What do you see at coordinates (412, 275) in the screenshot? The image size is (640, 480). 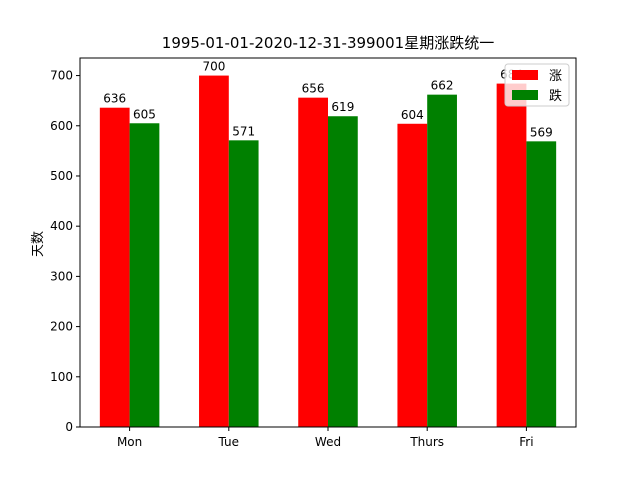 I see `bar-rise-thurs` at bounding box center [412, 275].